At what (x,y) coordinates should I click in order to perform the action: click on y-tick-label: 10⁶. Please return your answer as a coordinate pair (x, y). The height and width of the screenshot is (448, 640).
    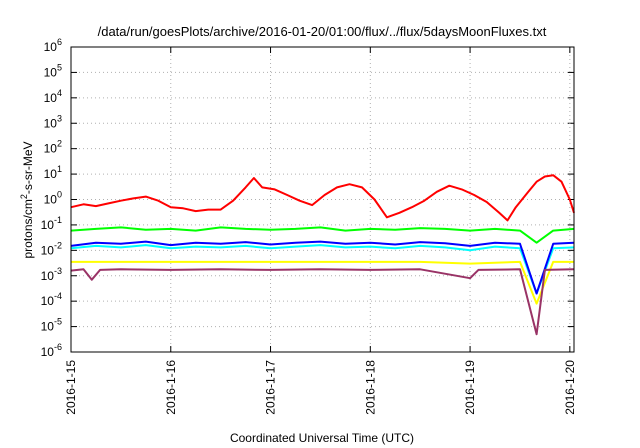
    Looking at the image, I should click on (53, 45).